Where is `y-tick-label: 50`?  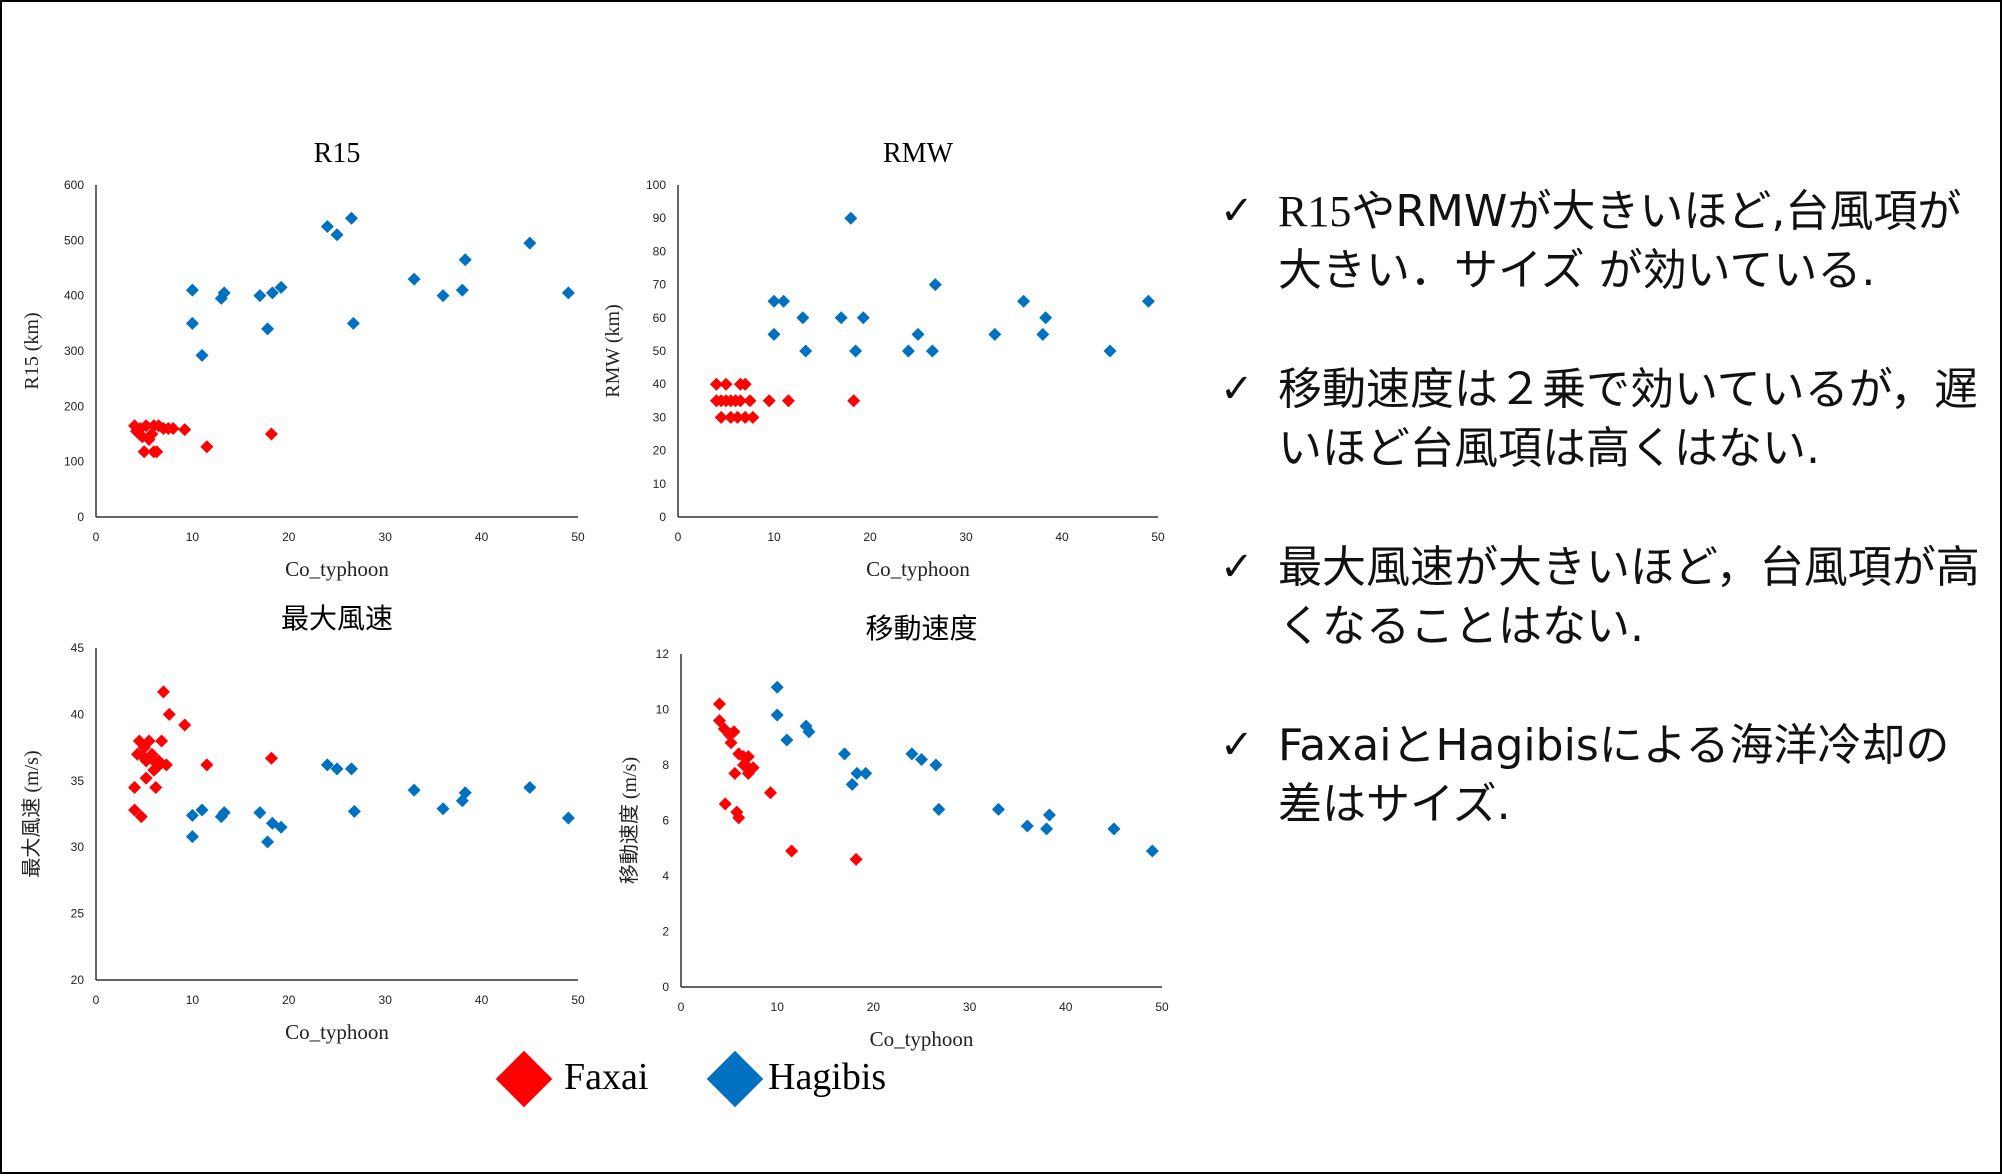
y-tick-label: 50 is located at coordinates (660, 351).